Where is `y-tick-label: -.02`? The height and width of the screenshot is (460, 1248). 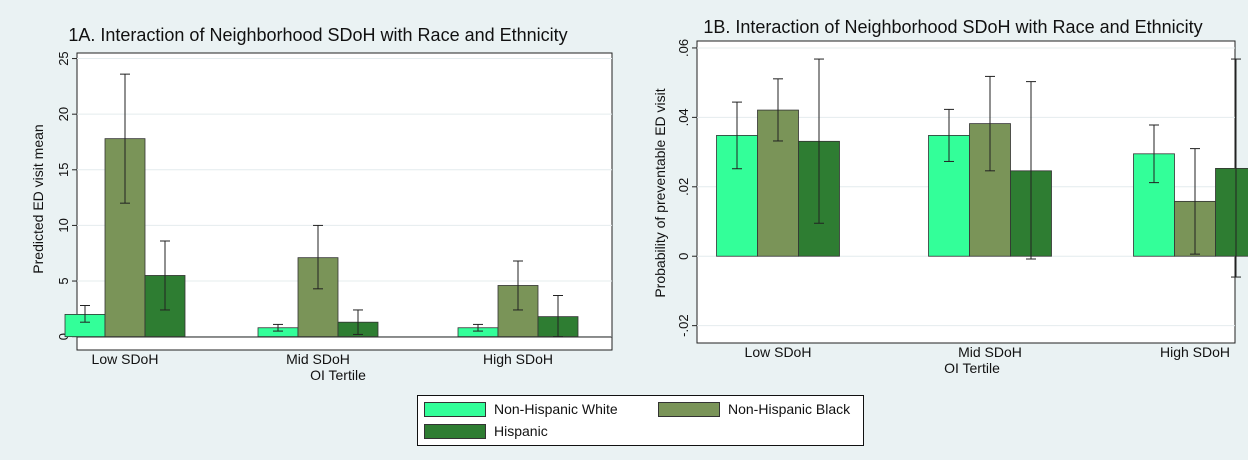 y-tick-label: -.02 is located at coordinates (683, 325).